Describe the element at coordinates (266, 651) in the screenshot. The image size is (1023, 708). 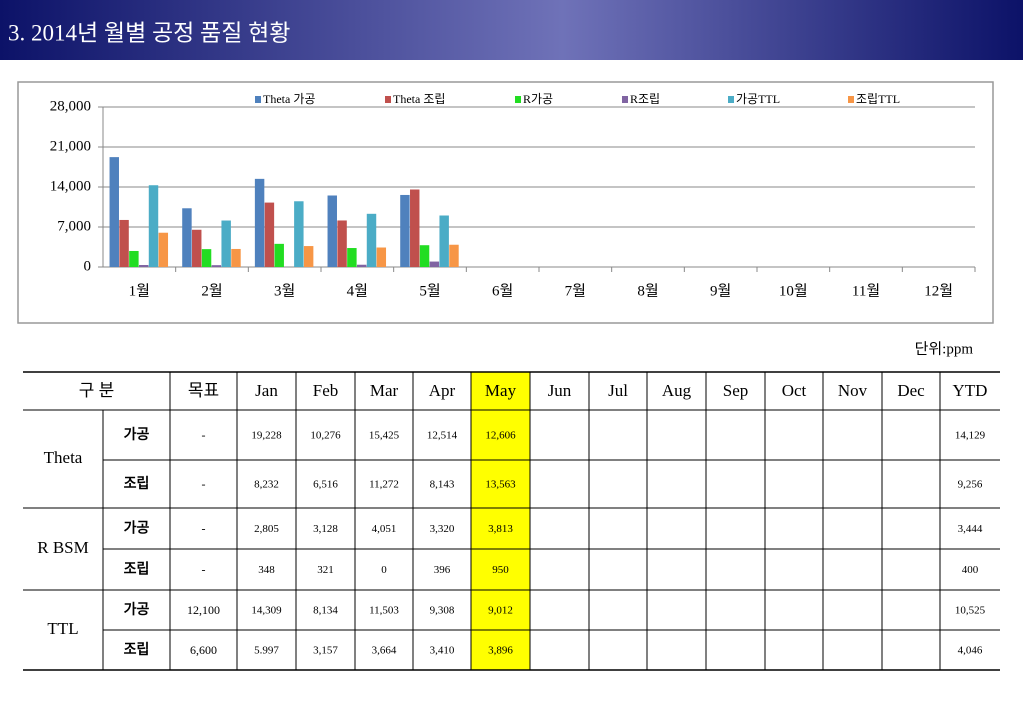
I see `table-cell: 5.997` at that location.